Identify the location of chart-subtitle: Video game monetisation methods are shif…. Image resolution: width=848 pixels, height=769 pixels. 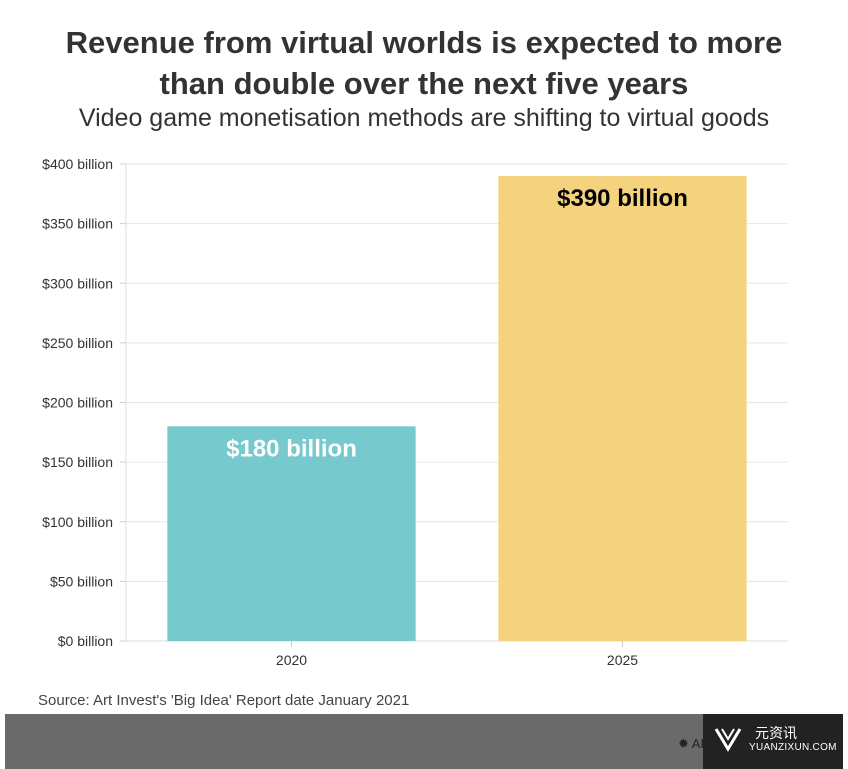
(424, 118).